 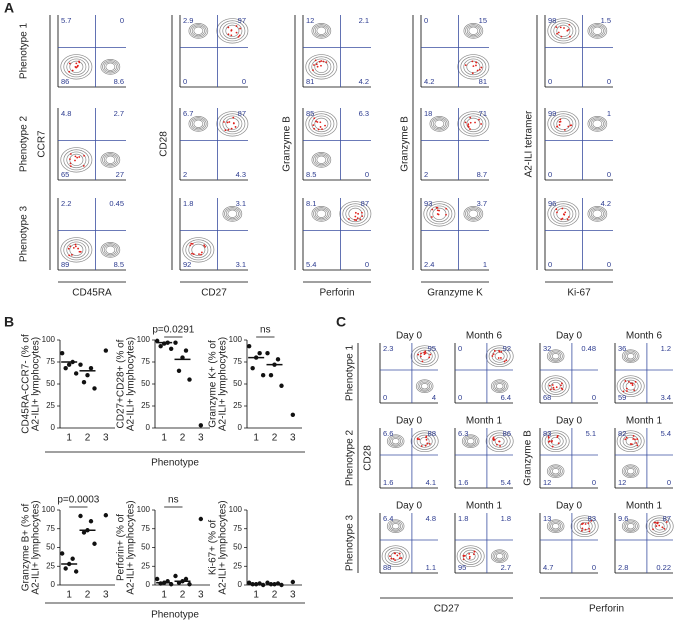 I want to click on quadrant-value: 6.3, so click(x=463, y=433).